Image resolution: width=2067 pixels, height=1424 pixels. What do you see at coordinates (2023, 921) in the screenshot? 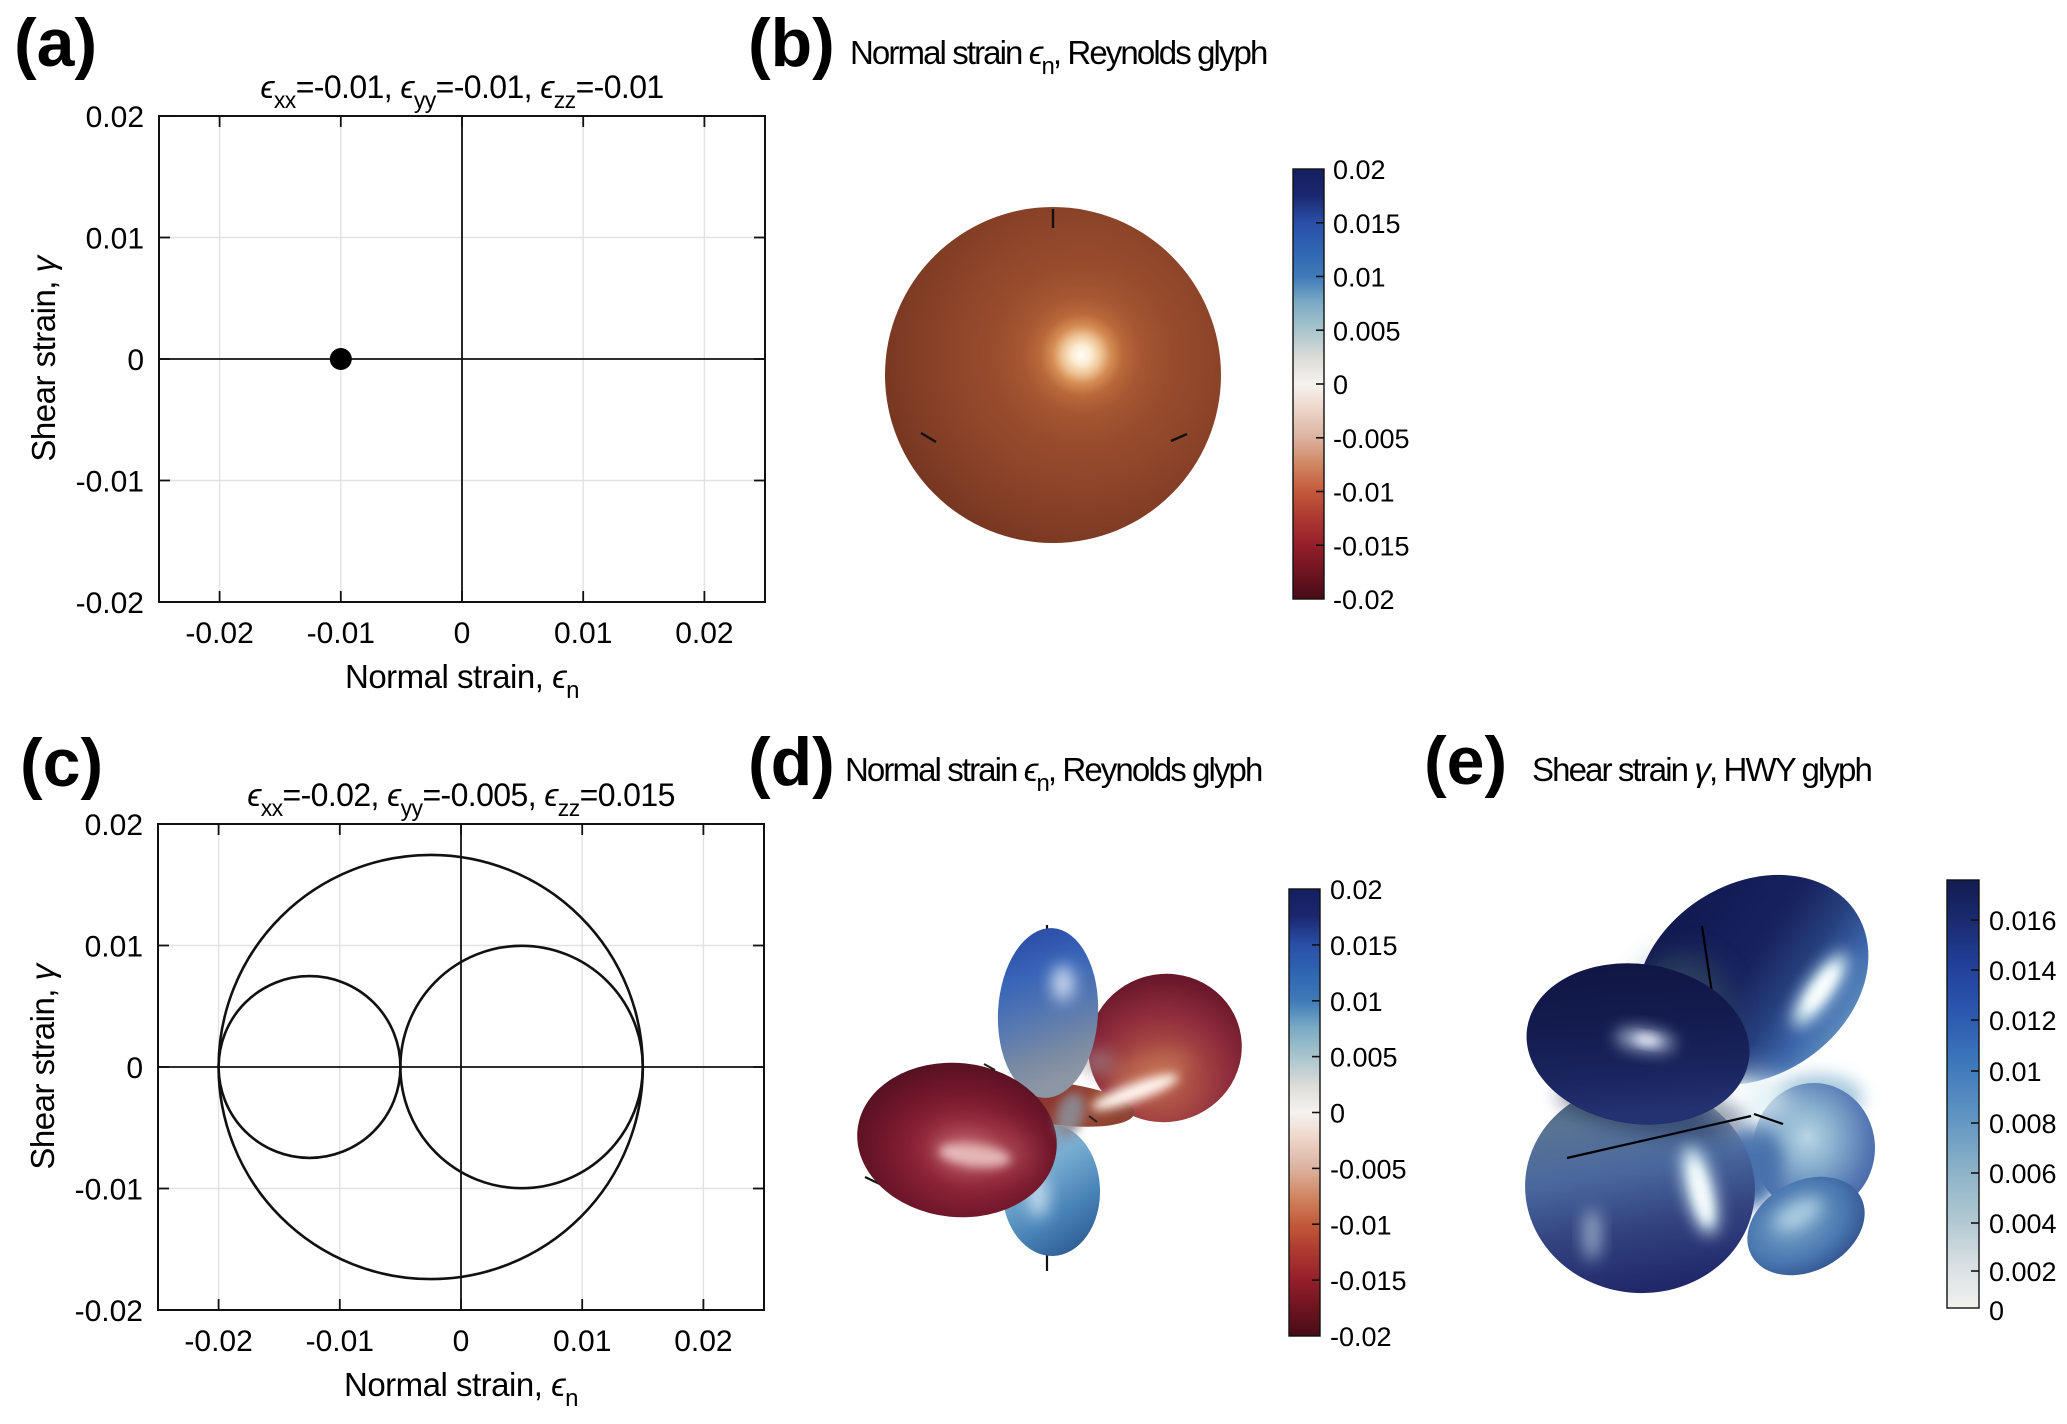
I see `svg-text: 0.016` at bounding box center [2023, 921].